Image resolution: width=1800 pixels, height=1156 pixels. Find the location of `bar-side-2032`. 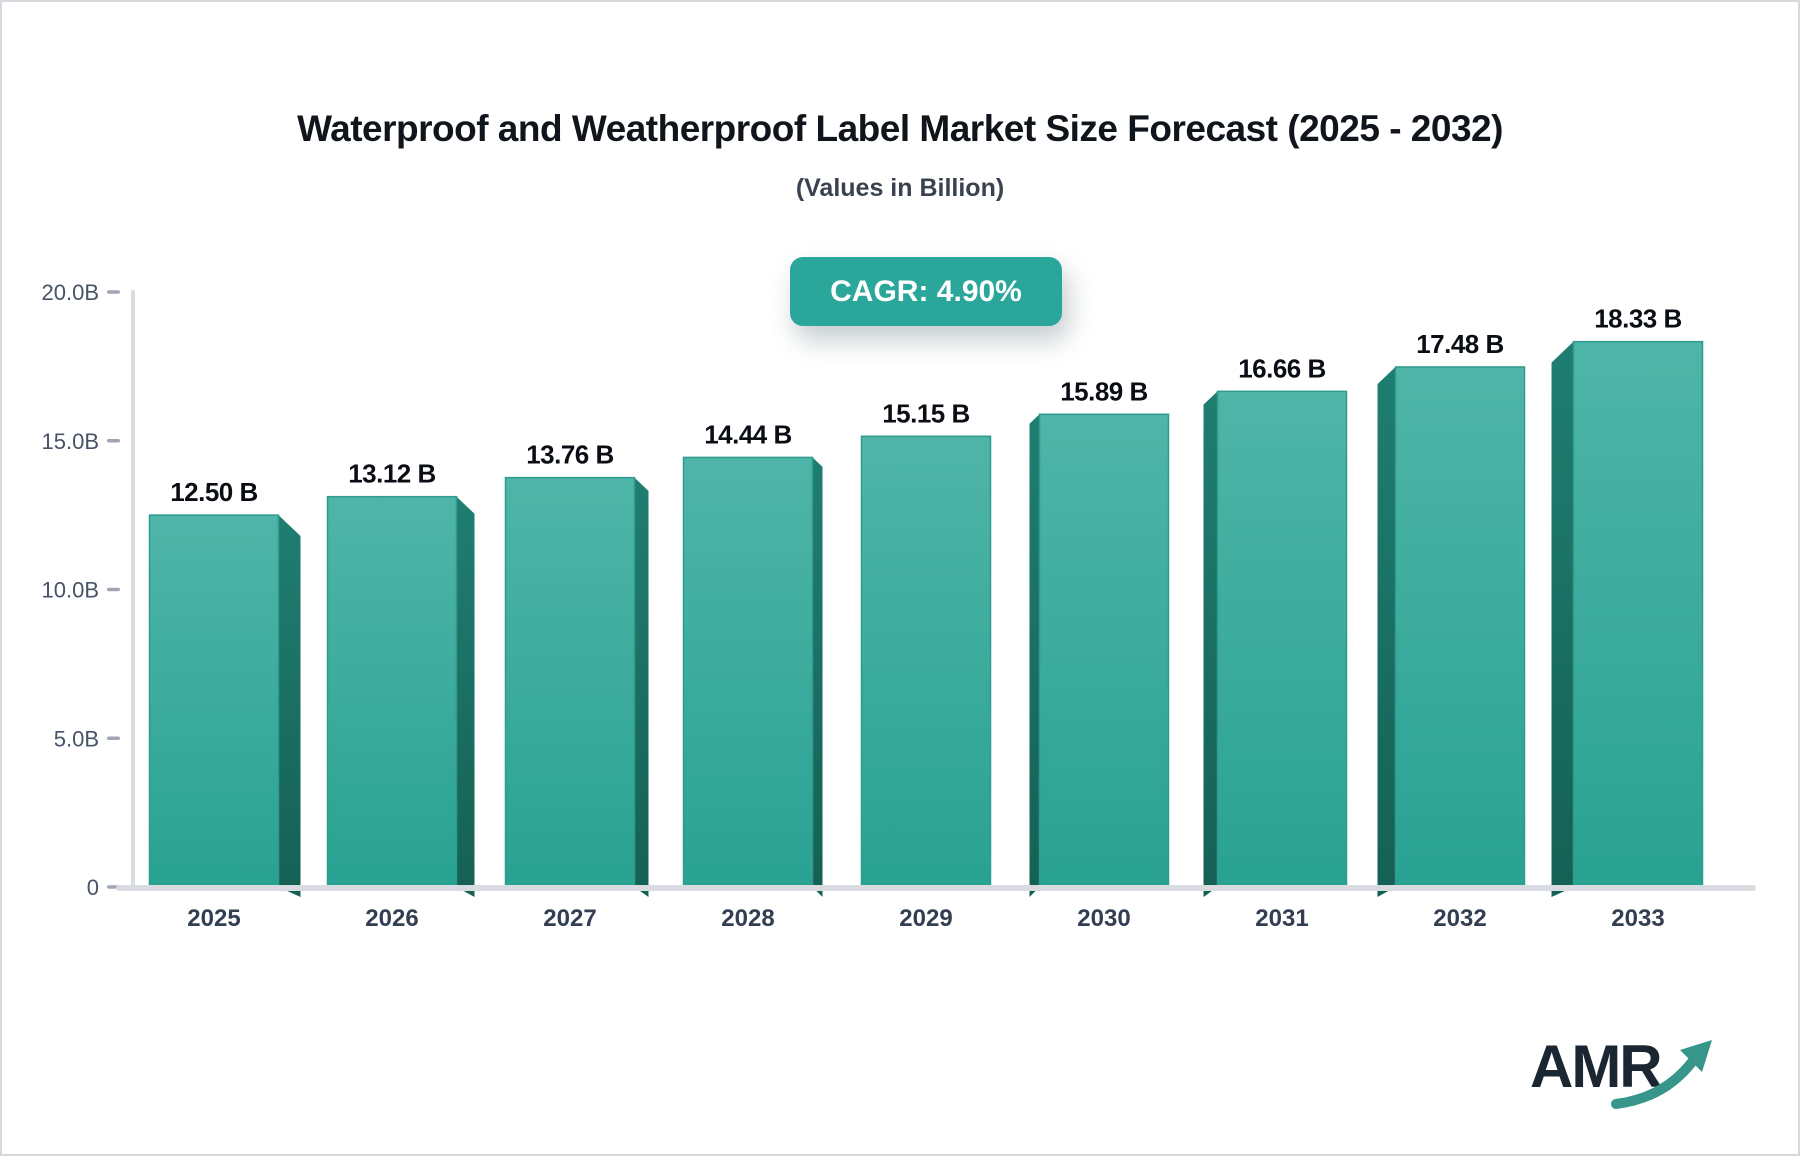

bar-side-2032 is located at coordinates (1386, 632).